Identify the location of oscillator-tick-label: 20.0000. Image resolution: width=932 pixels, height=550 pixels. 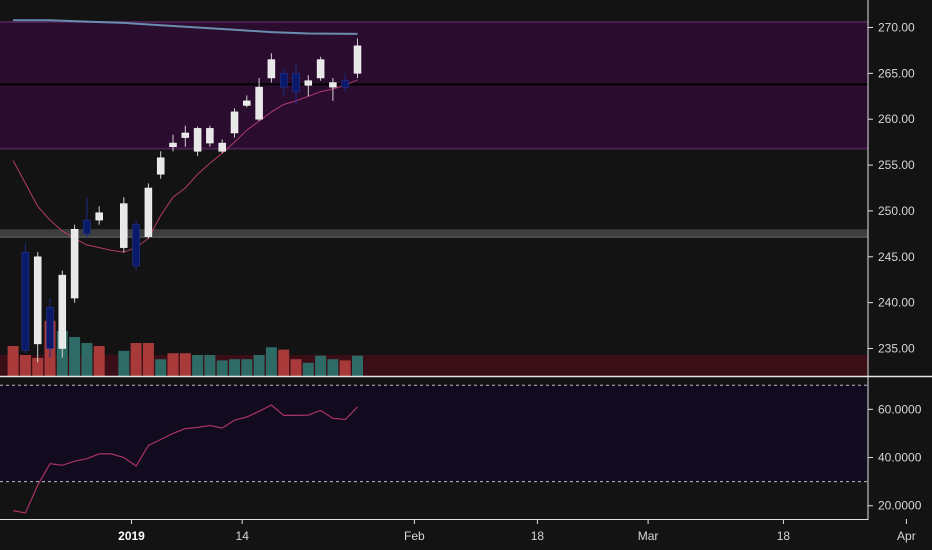
(900, 506).